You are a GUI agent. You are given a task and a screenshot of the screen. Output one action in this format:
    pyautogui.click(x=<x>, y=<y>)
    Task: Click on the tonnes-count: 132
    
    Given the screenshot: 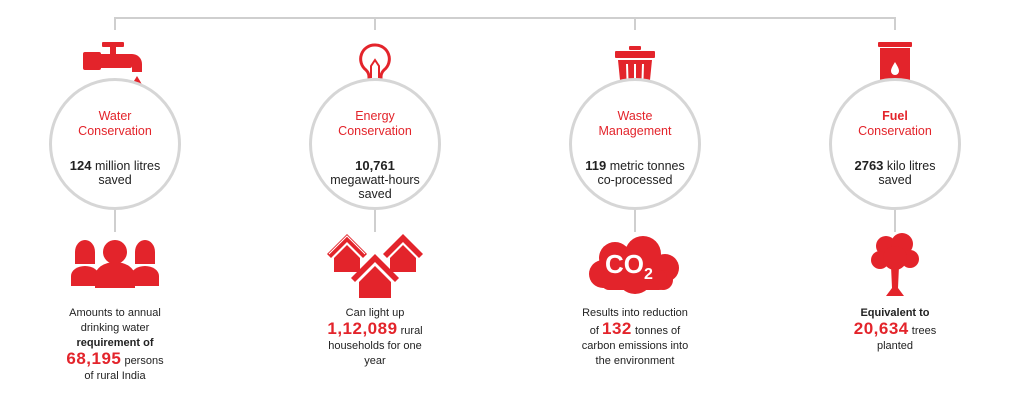 What is the action you would take?
    pyautogui.click(x=617, y=328)
    